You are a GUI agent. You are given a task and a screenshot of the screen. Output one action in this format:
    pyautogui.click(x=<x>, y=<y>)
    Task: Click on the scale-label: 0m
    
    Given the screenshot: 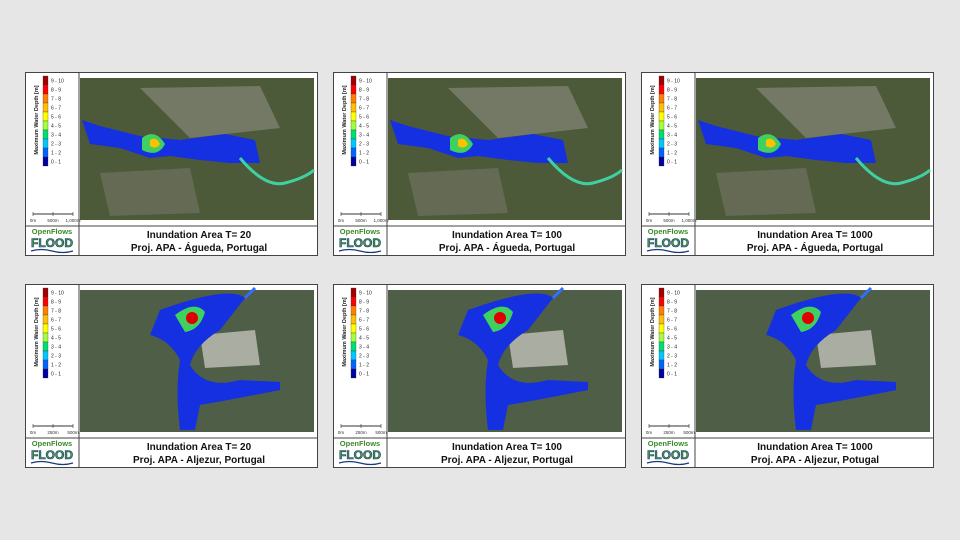 What is the action you would take?
    pyautogui.click(x=341, y=432)
    